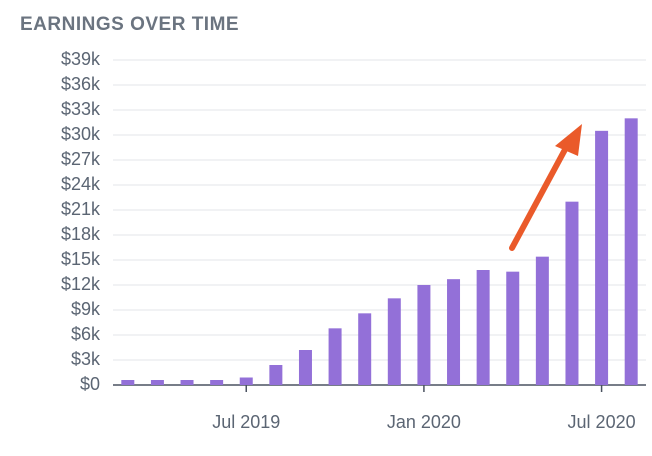 The width and height of the screenshot is (652, 456). What do you see at coordinates (81, 234) in the screenshot?
I see `y-tick-label: $18k` at bounding box center [81, 234].